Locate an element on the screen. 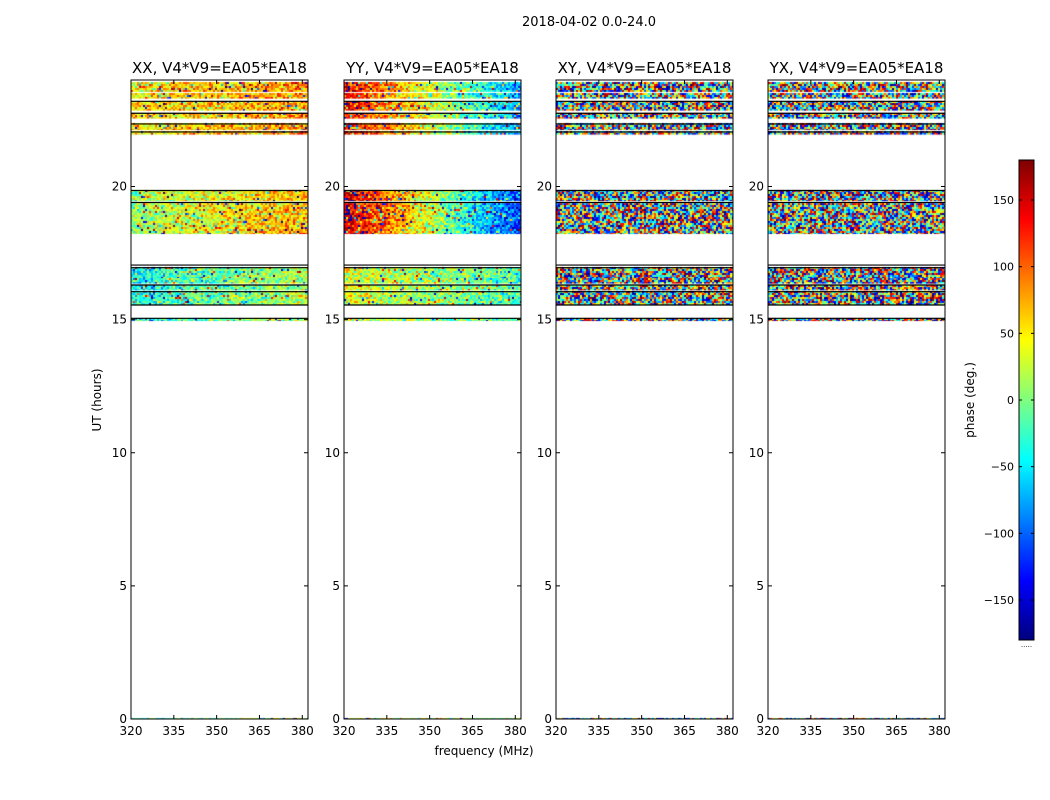 The height and width of the screenshot is (800, 1050). panel-title: YY, V4*V9=EA05*EA18 is located at coordinates (432, 68).